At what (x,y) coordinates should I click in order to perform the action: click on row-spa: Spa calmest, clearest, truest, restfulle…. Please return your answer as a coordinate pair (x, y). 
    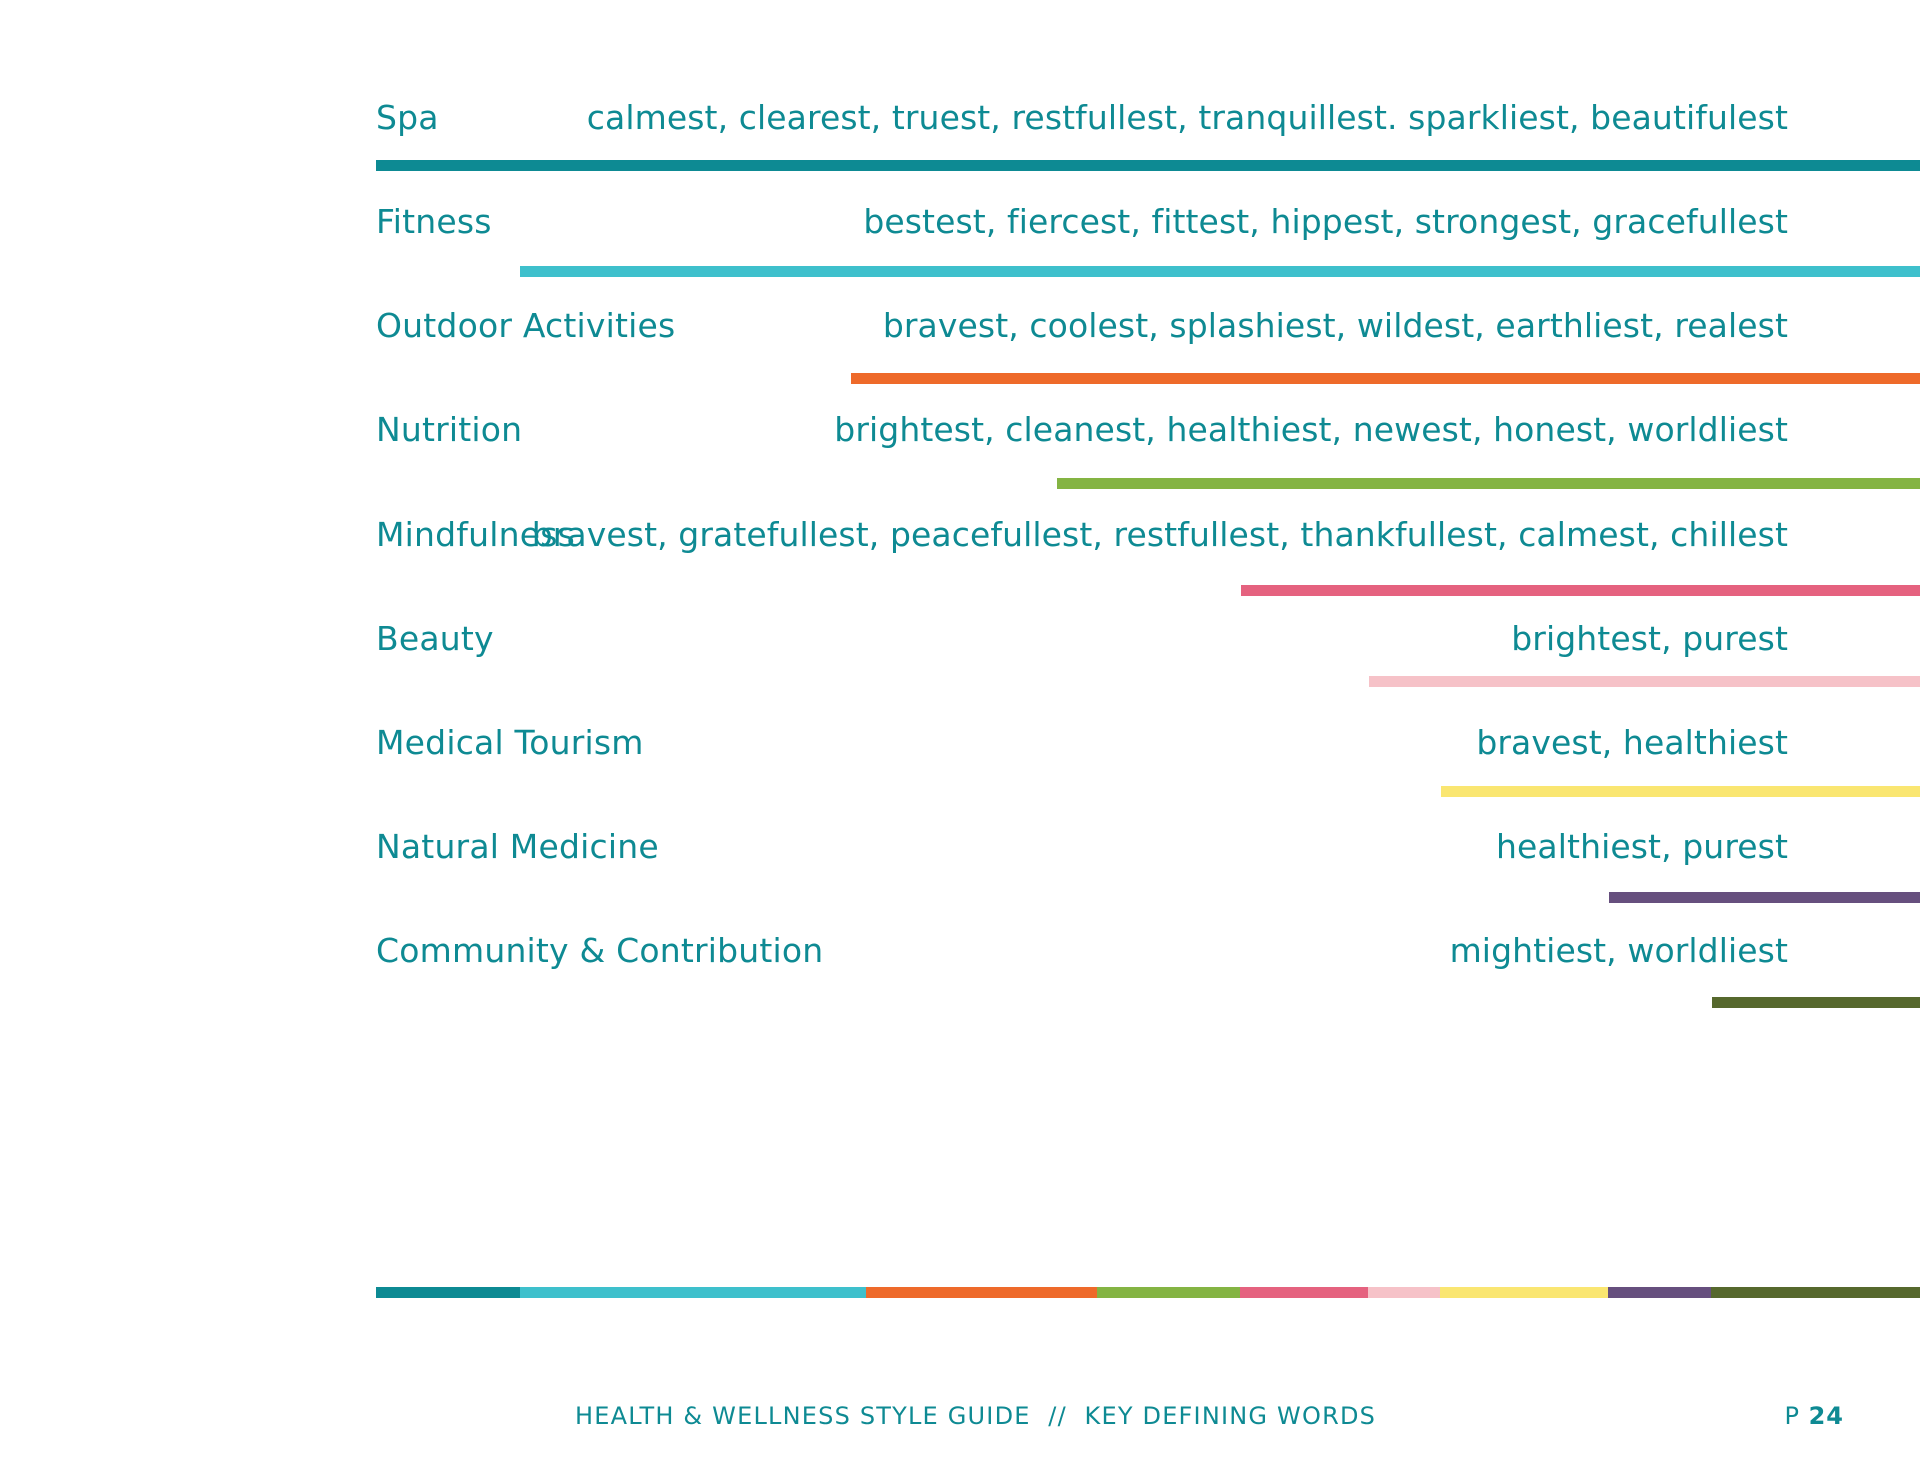
    Looking at the image, I should click on (1082, 118).